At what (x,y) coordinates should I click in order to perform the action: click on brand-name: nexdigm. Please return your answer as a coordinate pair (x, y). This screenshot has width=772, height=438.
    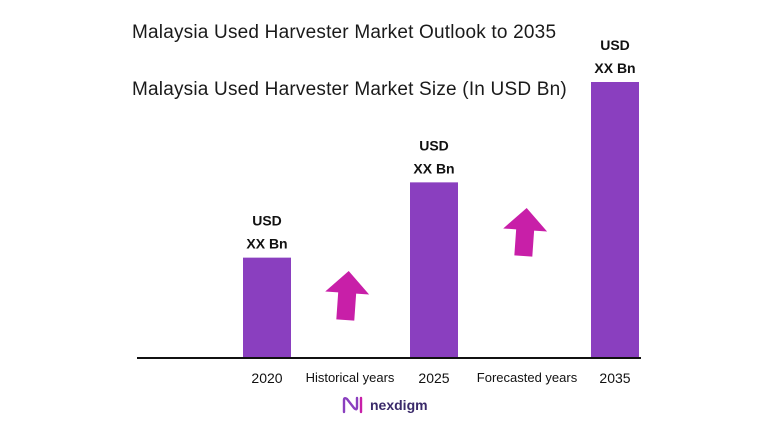
    Looking at the image, I should click on (399, 405).